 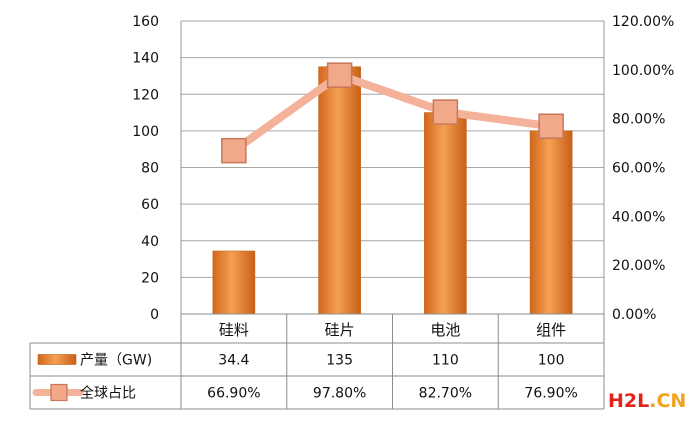 I want to click on left-axis-ticks: 0 20 40 60 80 100 120 140 160, so click(x=145, y=168).